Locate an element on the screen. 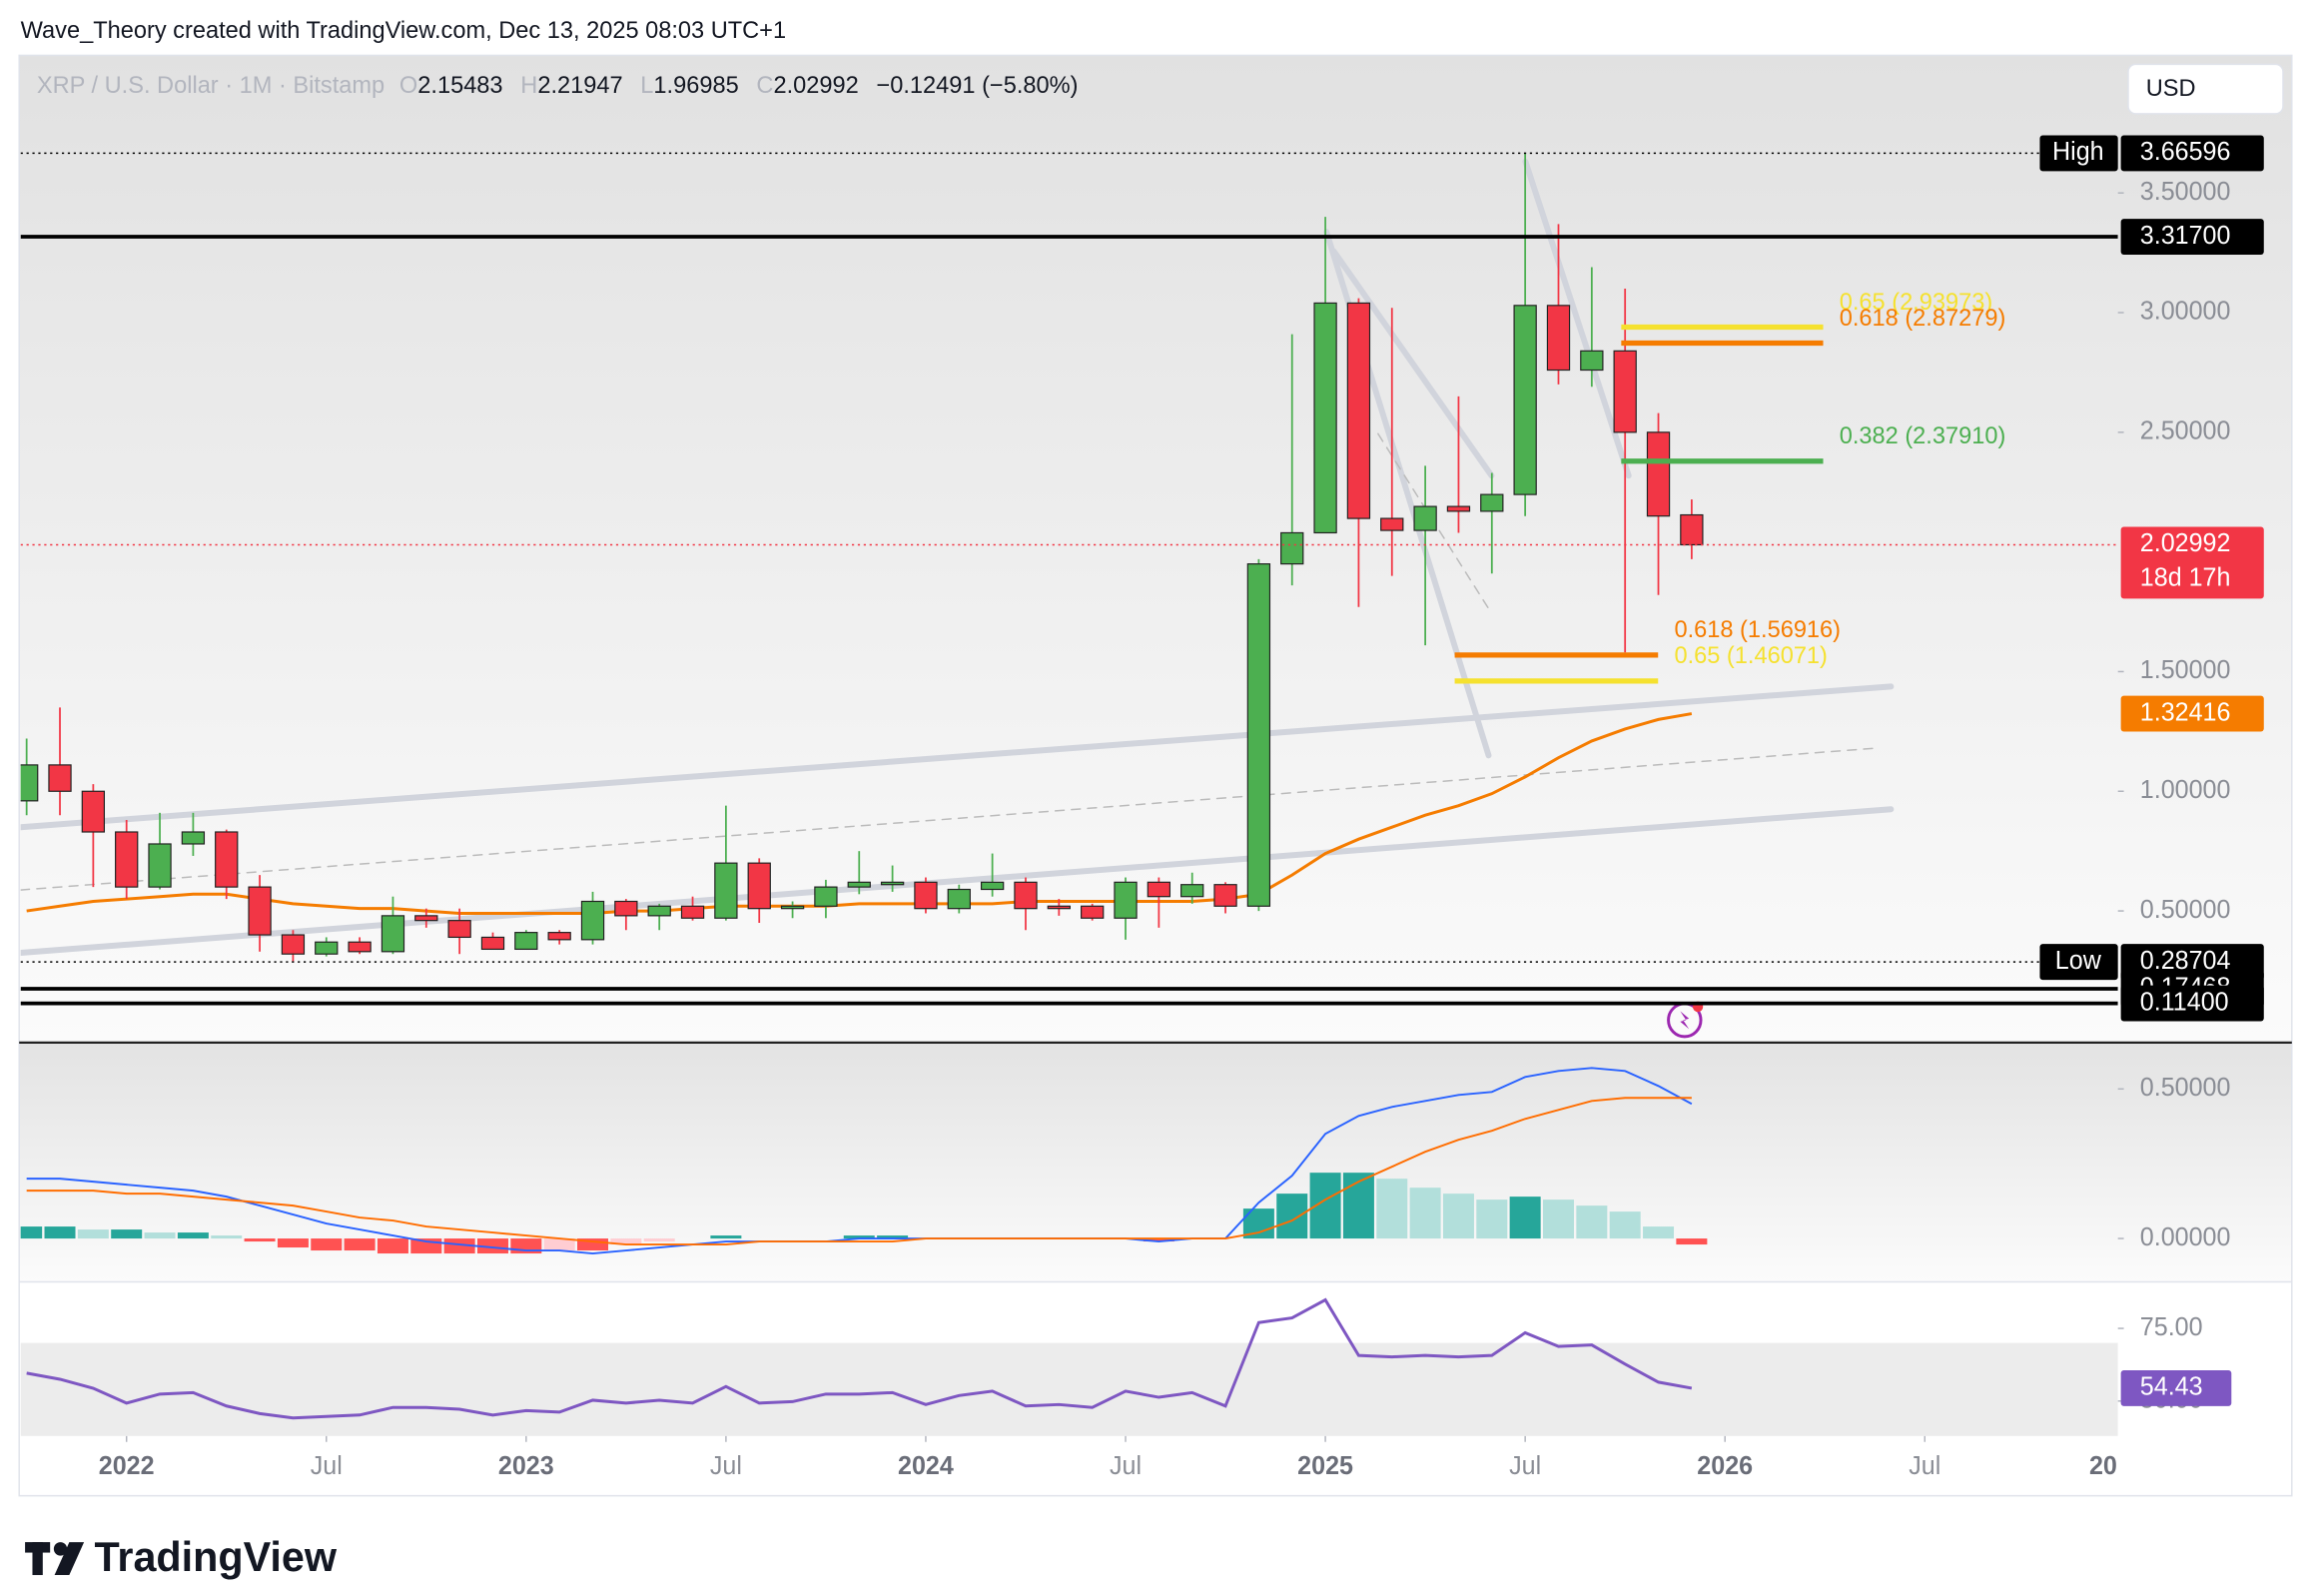  fib-label: 0.618 (1.56916) is located at coordinates (1757, 629).